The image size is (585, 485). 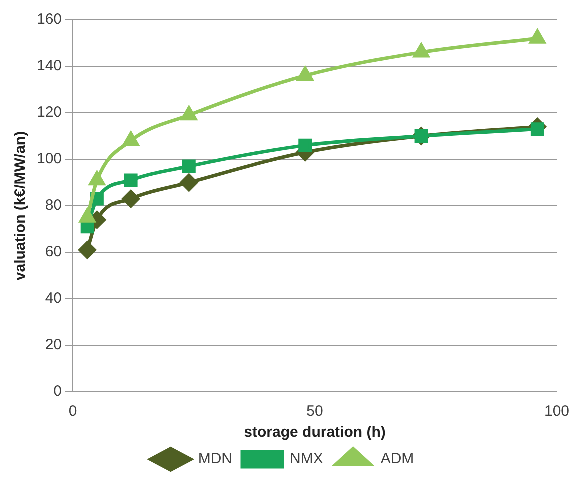 I want to click on y-tick-label: 0, so click(x=58, y=391).